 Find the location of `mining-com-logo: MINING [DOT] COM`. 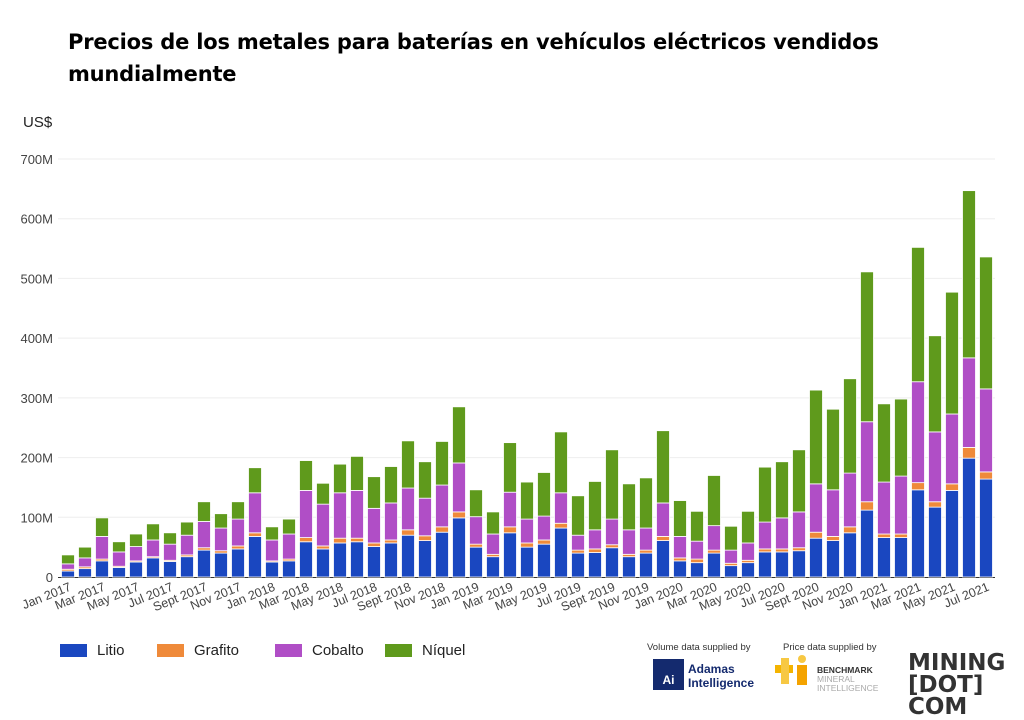

mining-com-logo: MINING [DOT] COM is located at coordinates (957, 685).